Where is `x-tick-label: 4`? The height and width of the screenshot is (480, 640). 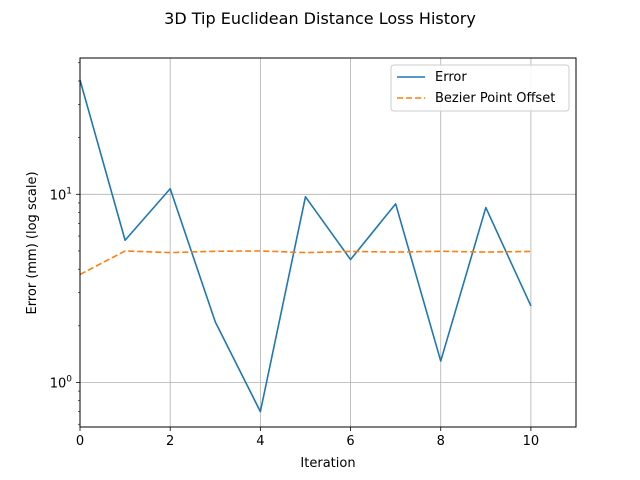 x-tick-label: 4 is located at coordinates (260, 441).